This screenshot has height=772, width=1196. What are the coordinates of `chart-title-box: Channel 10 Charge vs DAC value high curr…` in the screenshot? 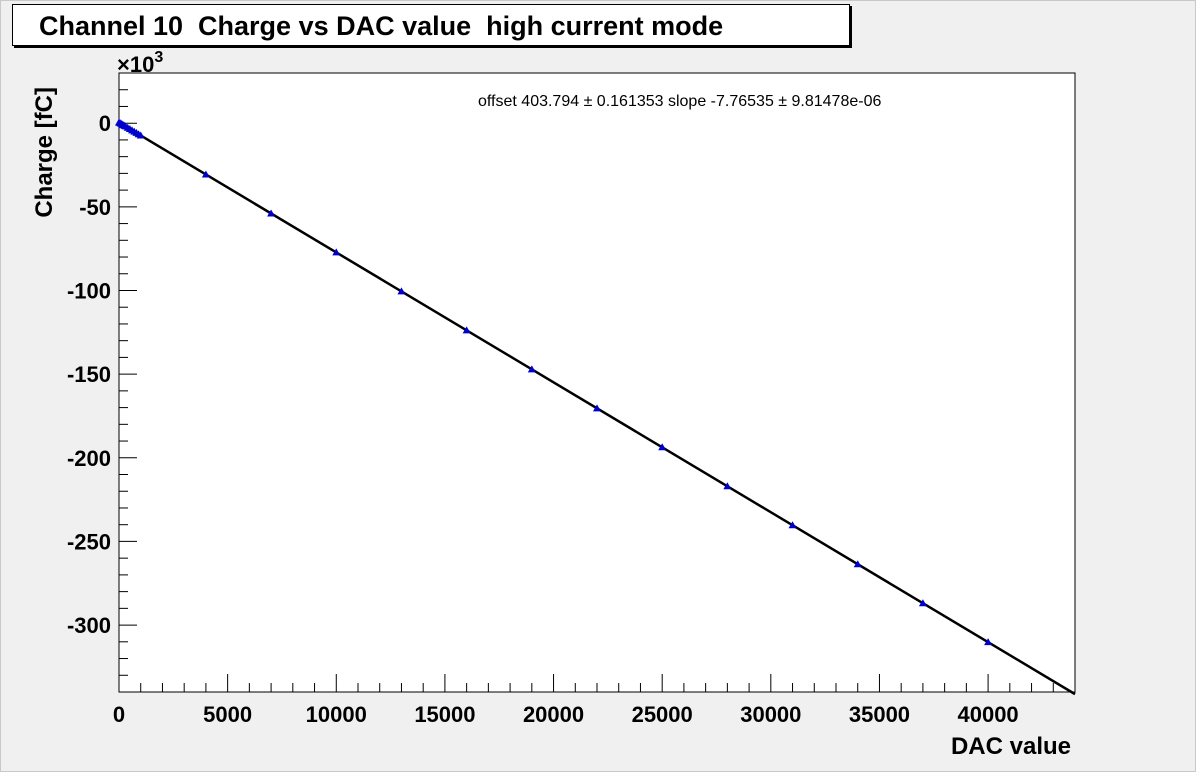 It's located at (431, 25).